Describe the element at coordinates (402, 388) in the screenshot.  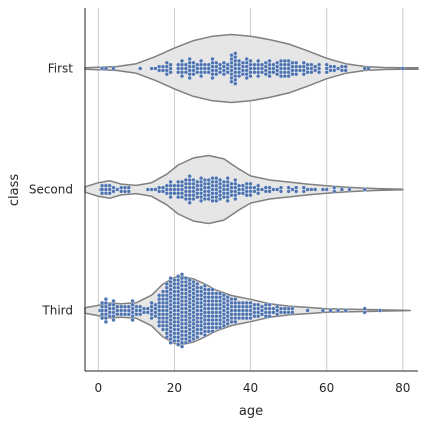
I see `x-tick-label: 80` at that location.